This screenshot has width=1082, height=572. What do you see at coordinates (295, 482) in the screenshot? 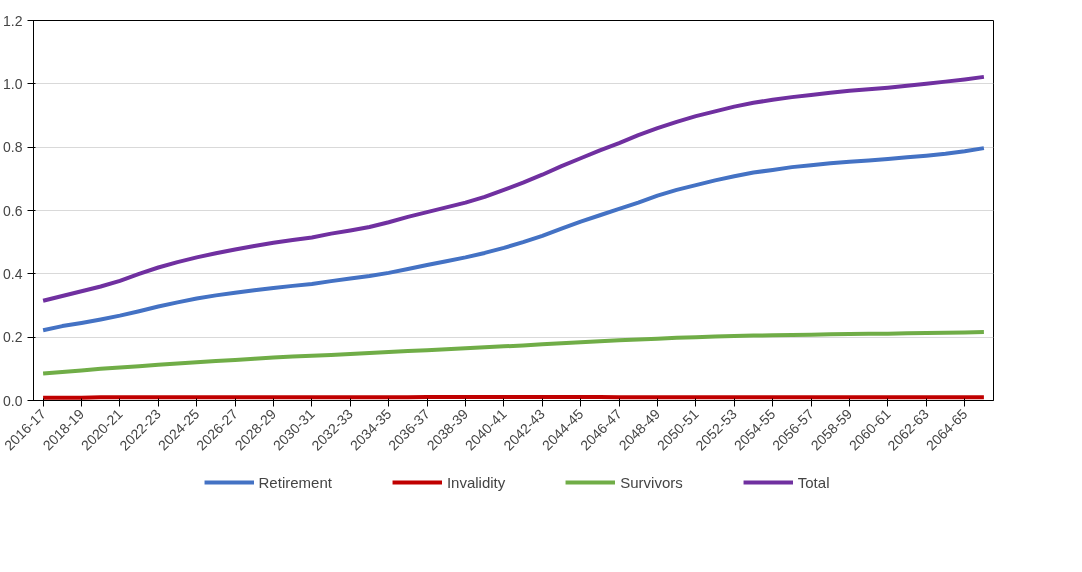
I see `legend-label: Retirement` at bounding box center [295, 482].